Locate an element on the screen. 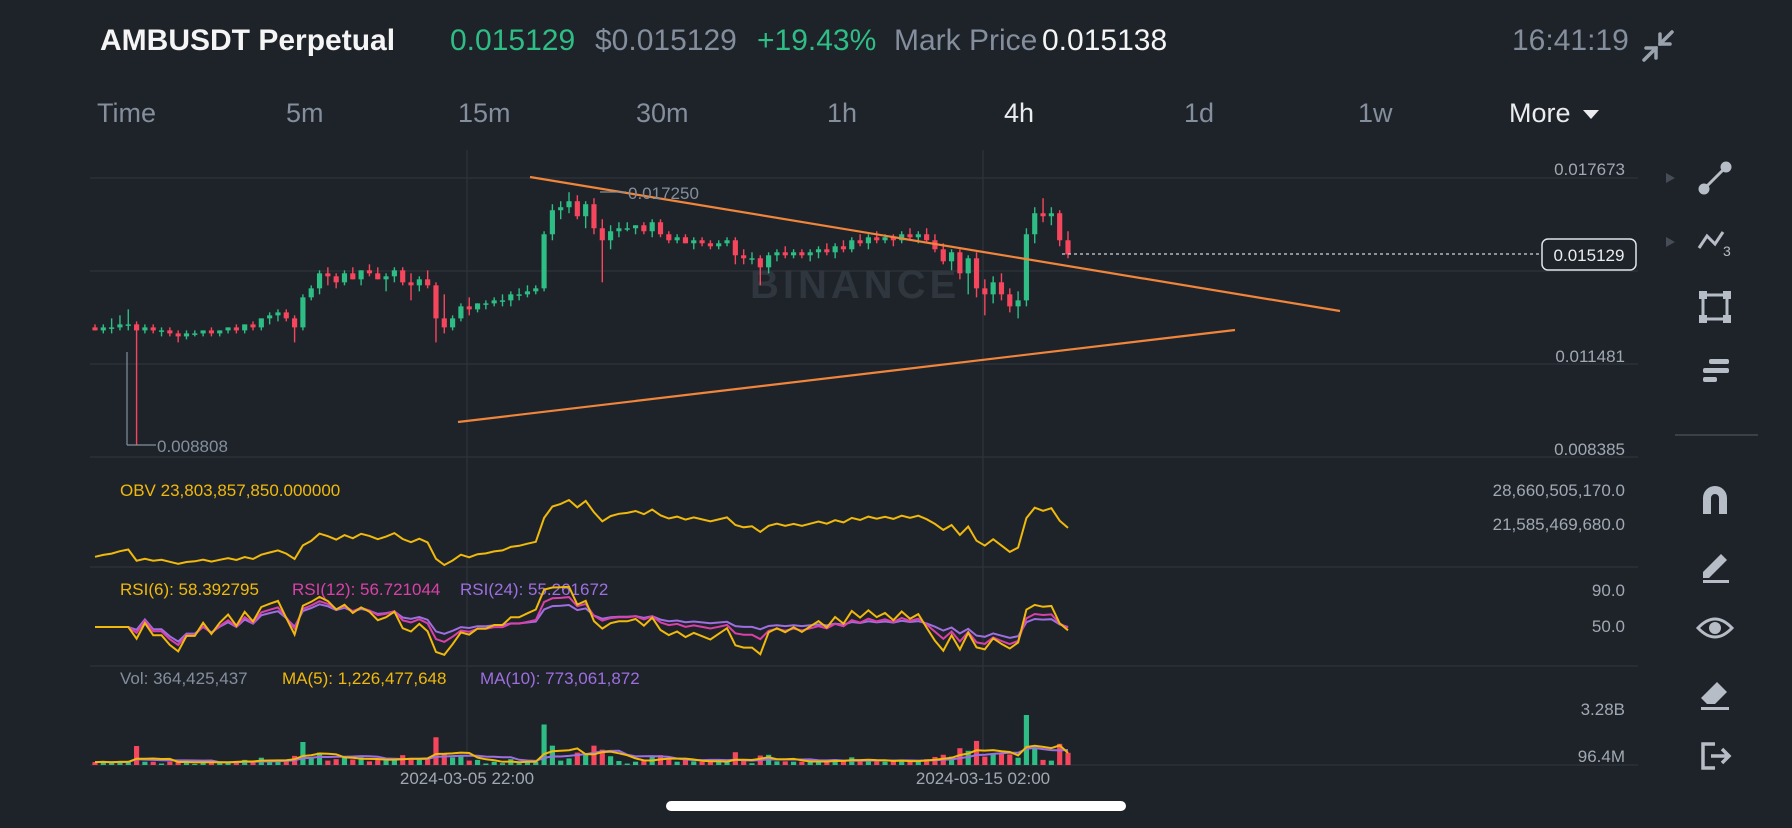 The width and height of the screenshot is (1792, 828). mark-price-label: Mark Price is located at coordinates (966, 40).